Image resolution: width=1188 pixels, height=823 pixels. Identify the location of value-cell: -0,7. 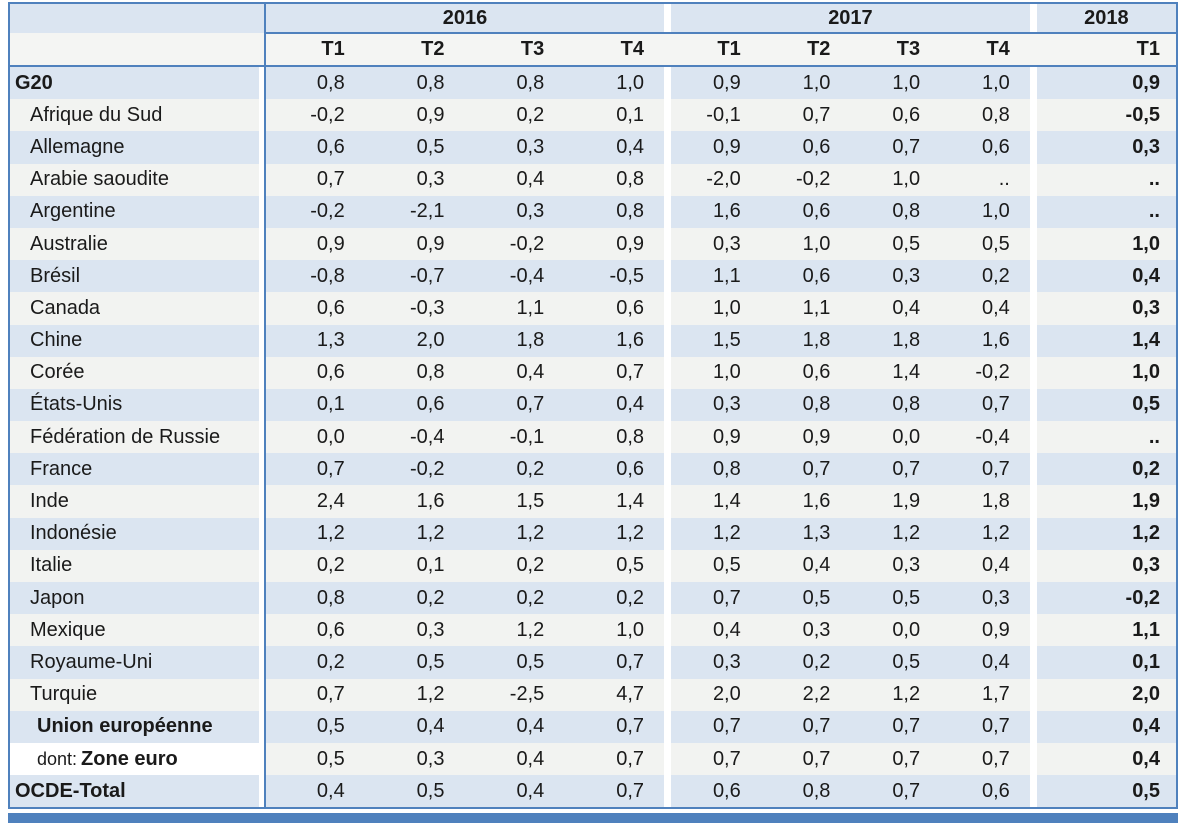
(414, 276).